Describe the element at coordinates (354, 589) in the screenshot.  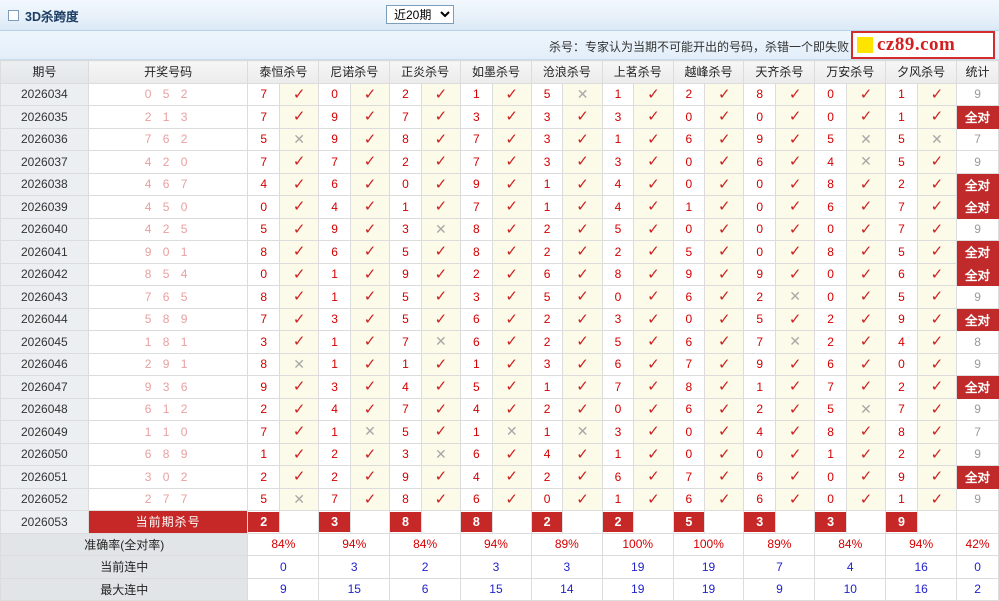
I see `summary-value-2-1: 15` at that location.